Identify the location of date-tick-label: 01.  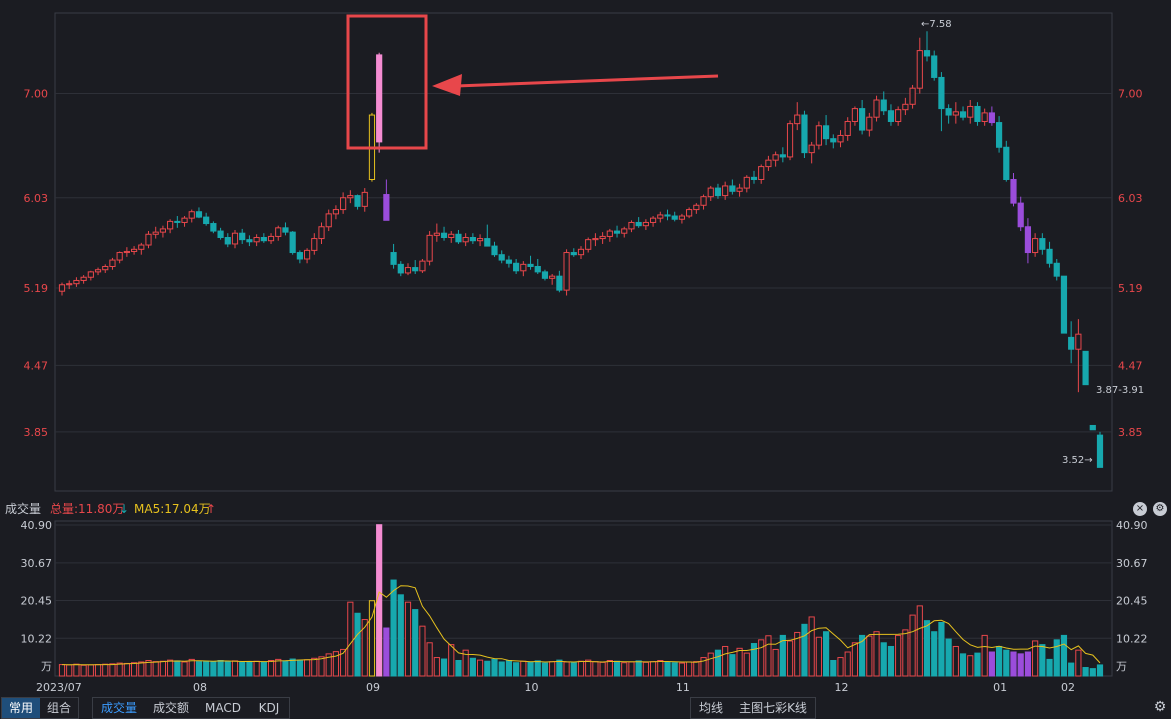
(1000, 687).